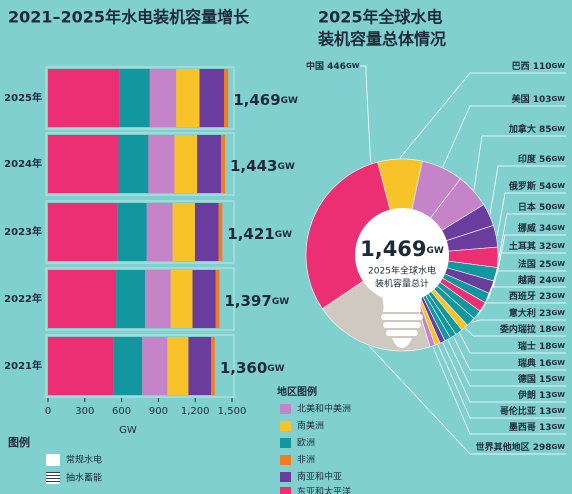  What do you see at coordinates (537, 313) in the screenshot?
I see `country-label: 意大利 23GW` at bounding box center [537, 313].